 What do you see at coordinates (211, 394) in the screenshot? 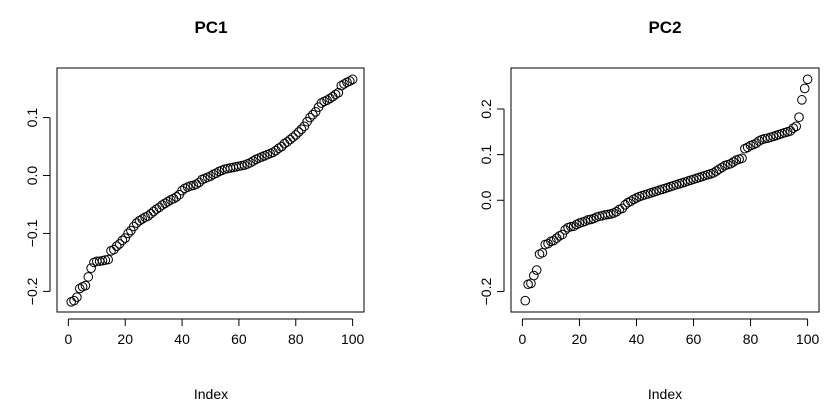
I see `x-axis-label-pc1: Index` at bounding box center [211, 394].